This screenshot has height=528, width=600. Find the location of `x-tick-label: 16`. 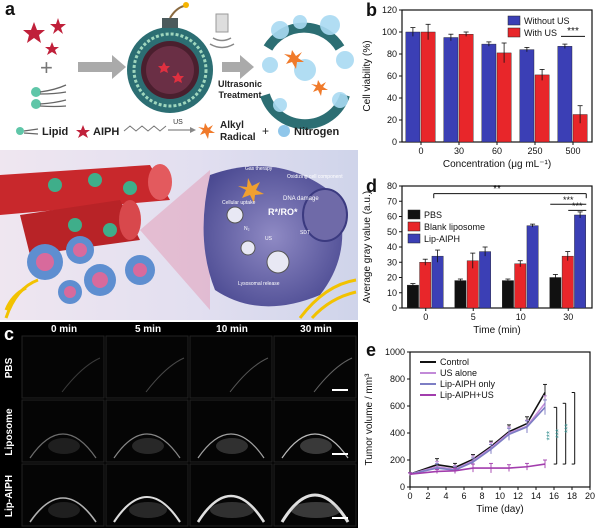

x-tick-label: 16 is located at coordinates (554, 496).